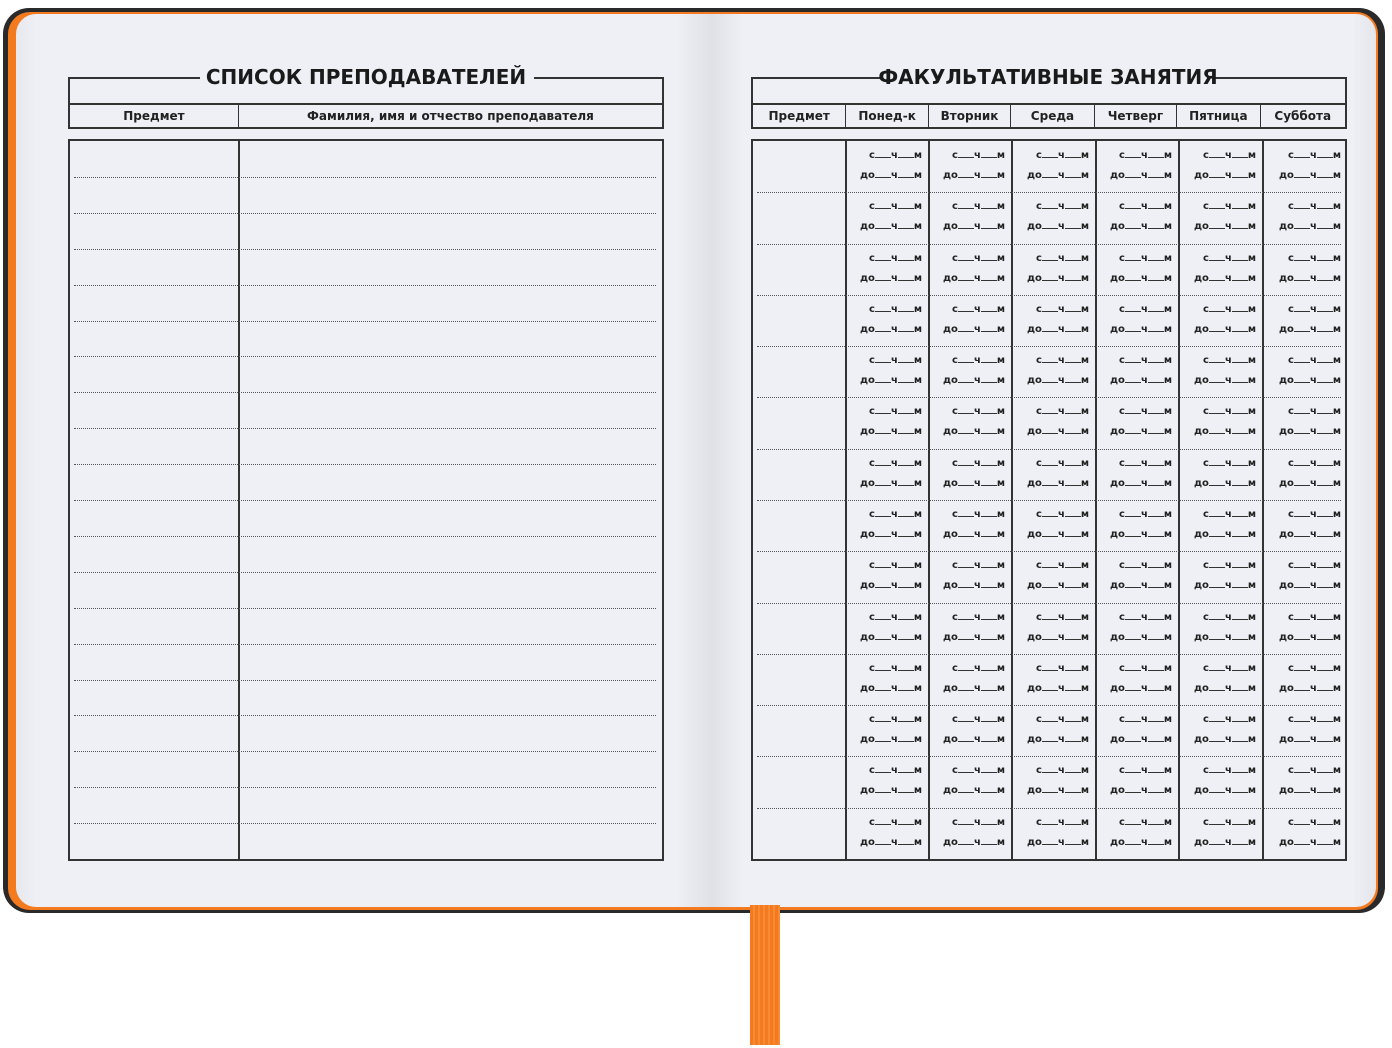  I want to click on bookmark-ribbon, so click(765, 975).